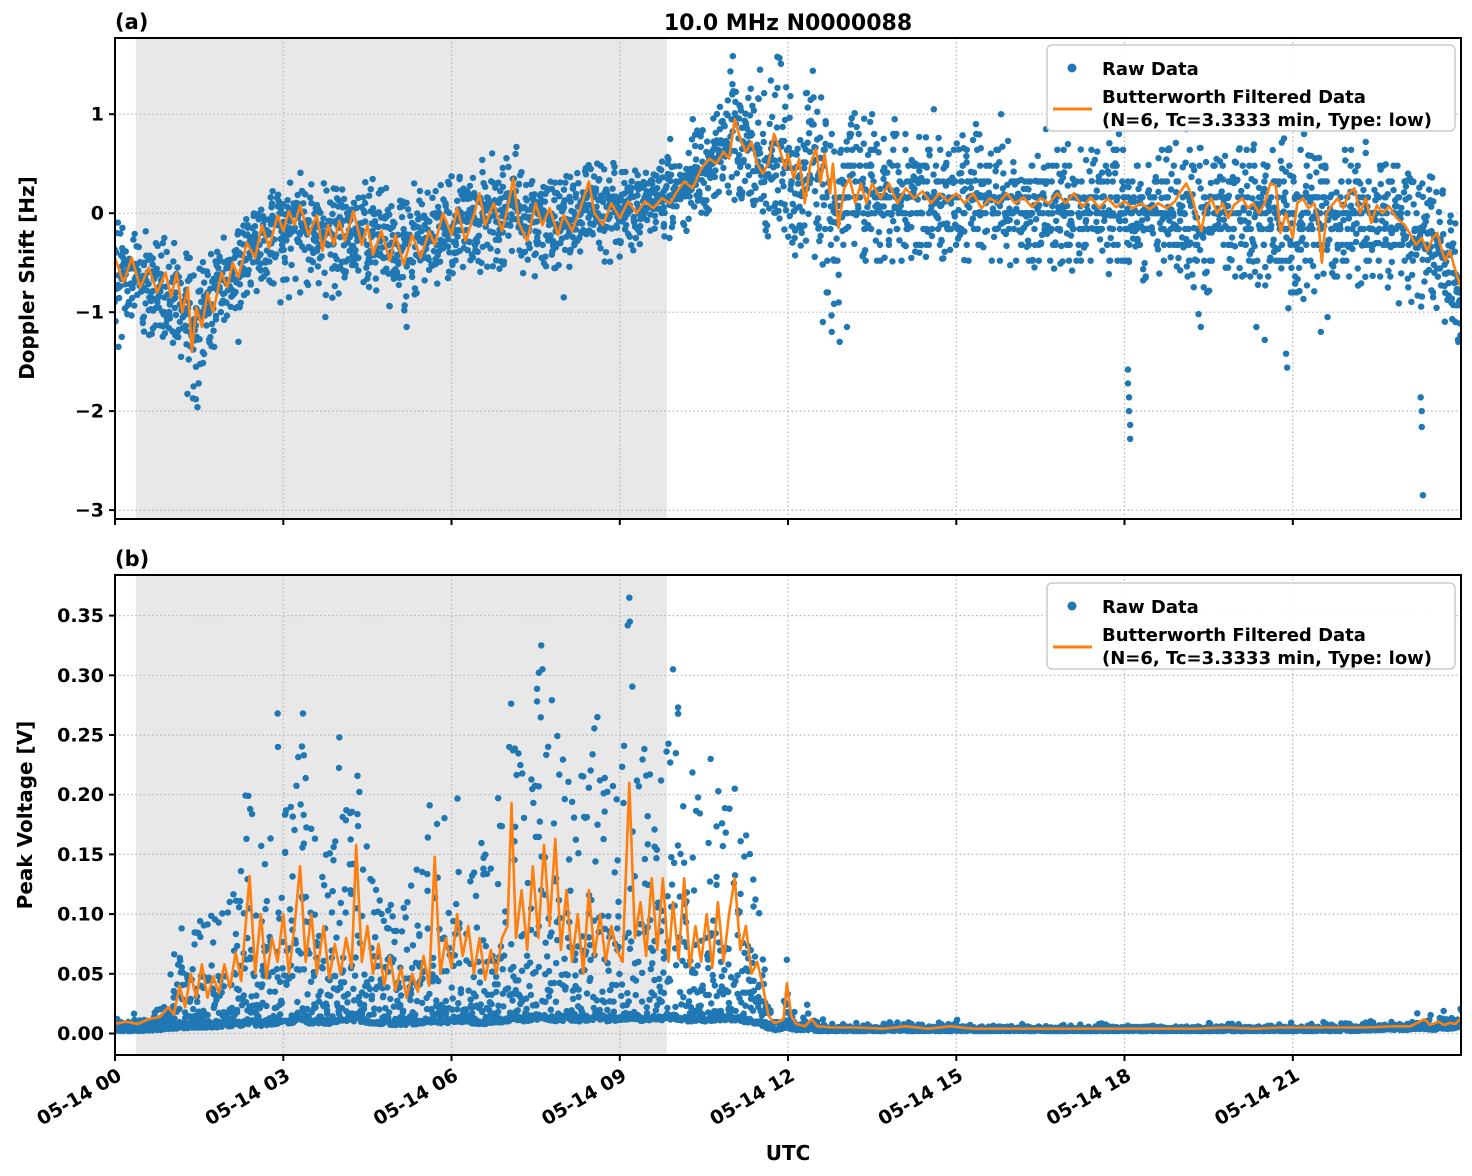 This screenshot has height=1176, width=1472. Describe the element at coordinates (752, 1097) in the screenshot. I see `x-tick-label: 05-14 12` at that location.